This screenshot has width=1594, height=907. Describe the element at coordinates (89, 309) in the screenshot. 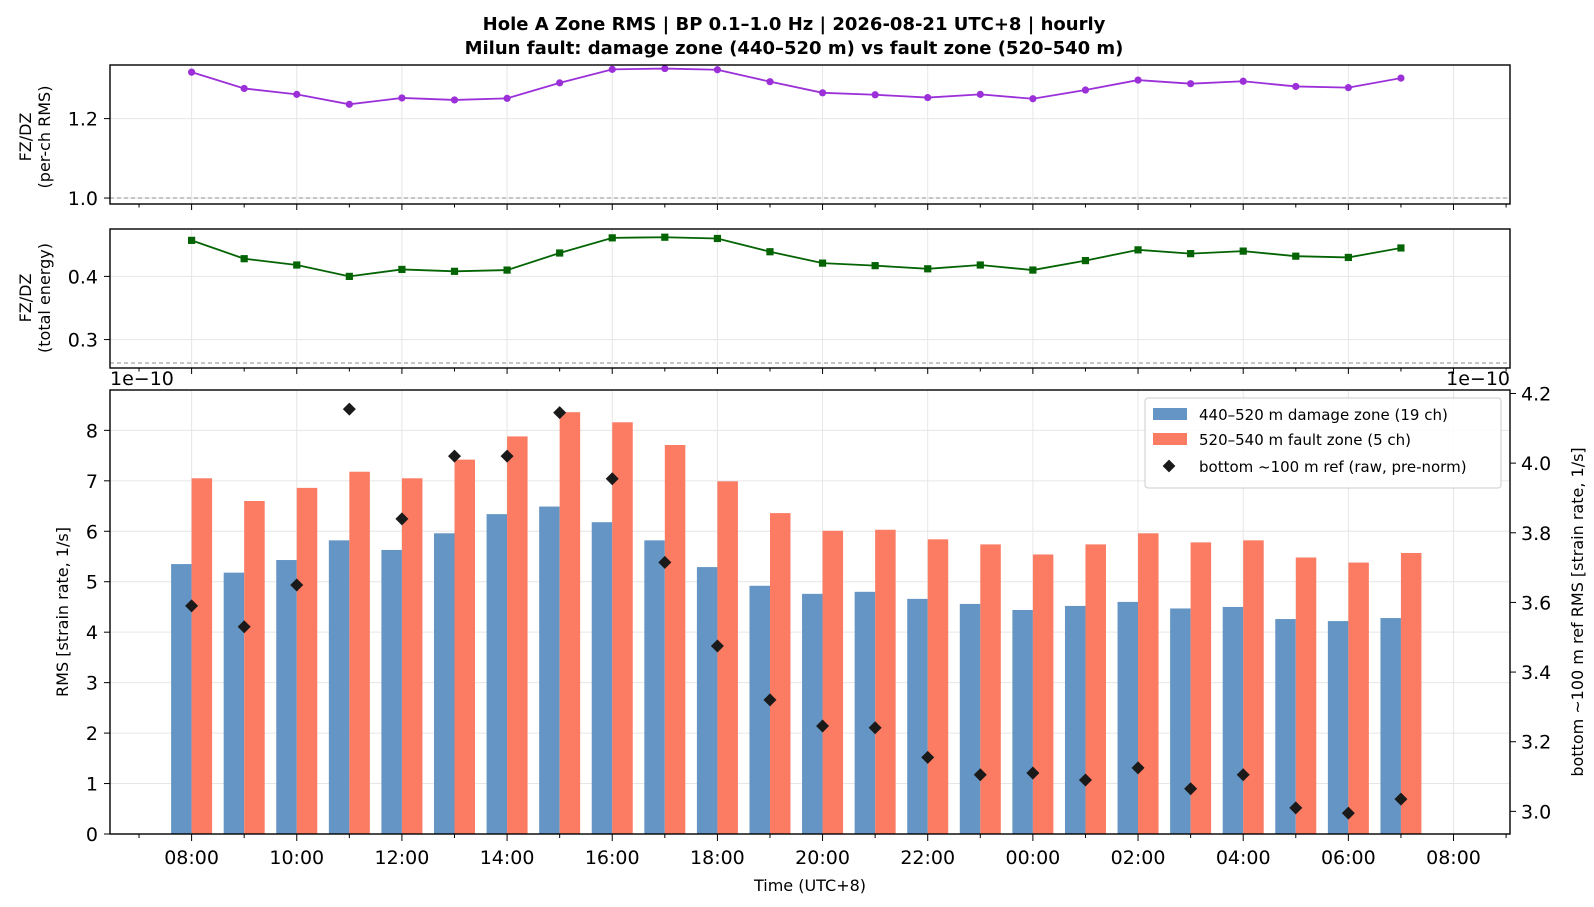

I see `ratio-energy-y-ticks: 0.3 0.4` at that location.